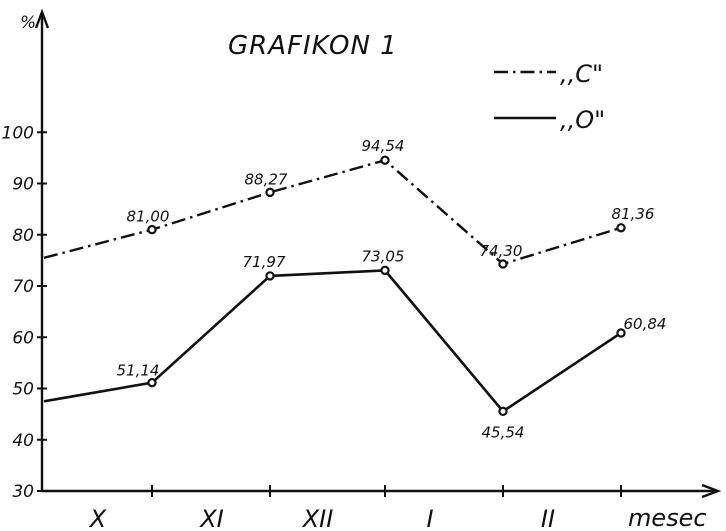 The height and width of the screenshot is (531, 726). Describe the element at coordinates (23, 492) in the screenshot. I see `y-tick-label: 30` at that location.